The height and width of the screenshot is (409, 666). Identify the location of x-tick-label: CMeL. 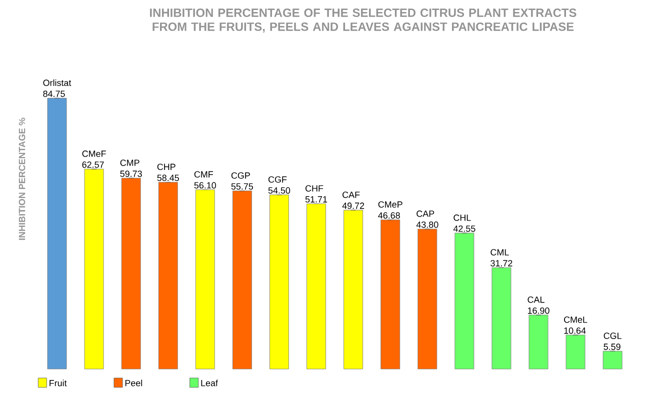
(576, 319).